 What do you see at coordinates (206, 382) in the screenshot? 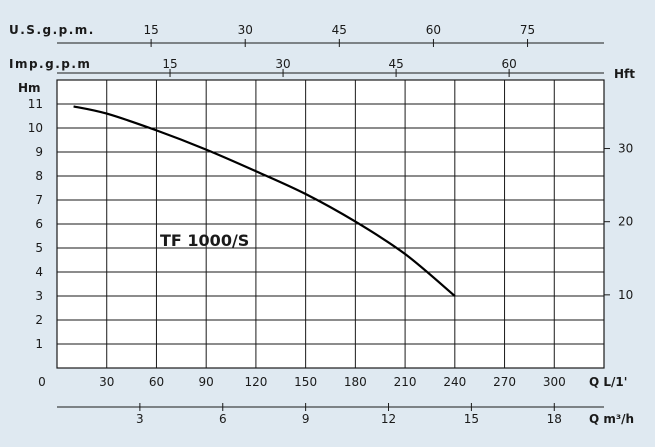
I see `x-tick-label: 90` at bounding box center [206, 382].